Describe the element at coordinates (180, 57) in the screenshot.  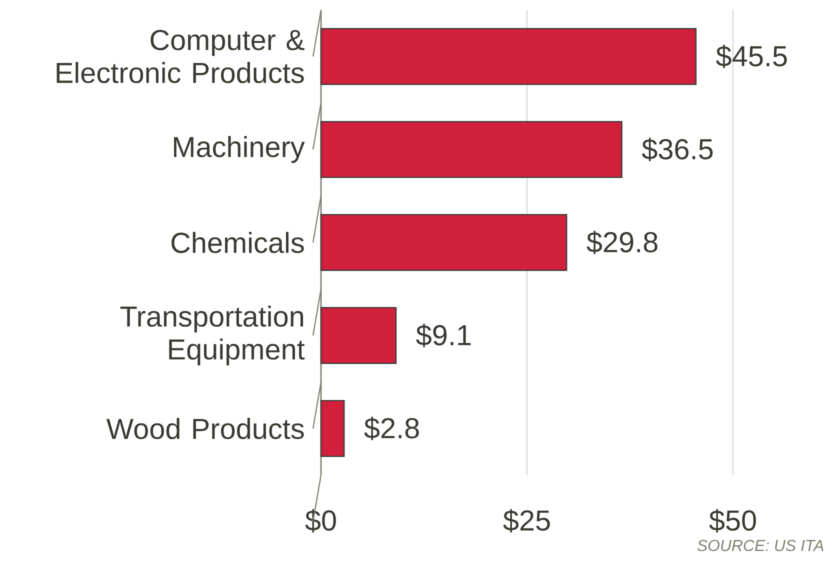
I see `y-tick-label: Computer & Electronic Products` at that location.